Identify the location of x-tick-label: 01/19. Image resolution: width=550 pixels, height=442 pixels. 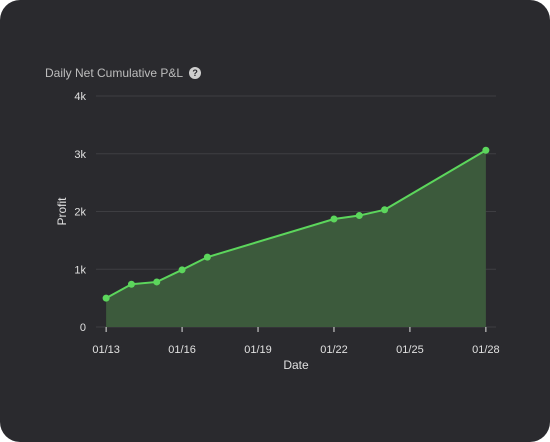
(258, 350).